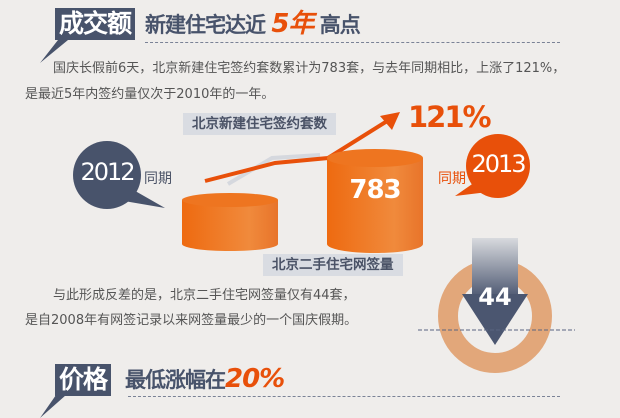  What do you see at coordinates (273, 169) in the screenshot?
I see `trend-shadow-line` at bounding box center [273, 169].